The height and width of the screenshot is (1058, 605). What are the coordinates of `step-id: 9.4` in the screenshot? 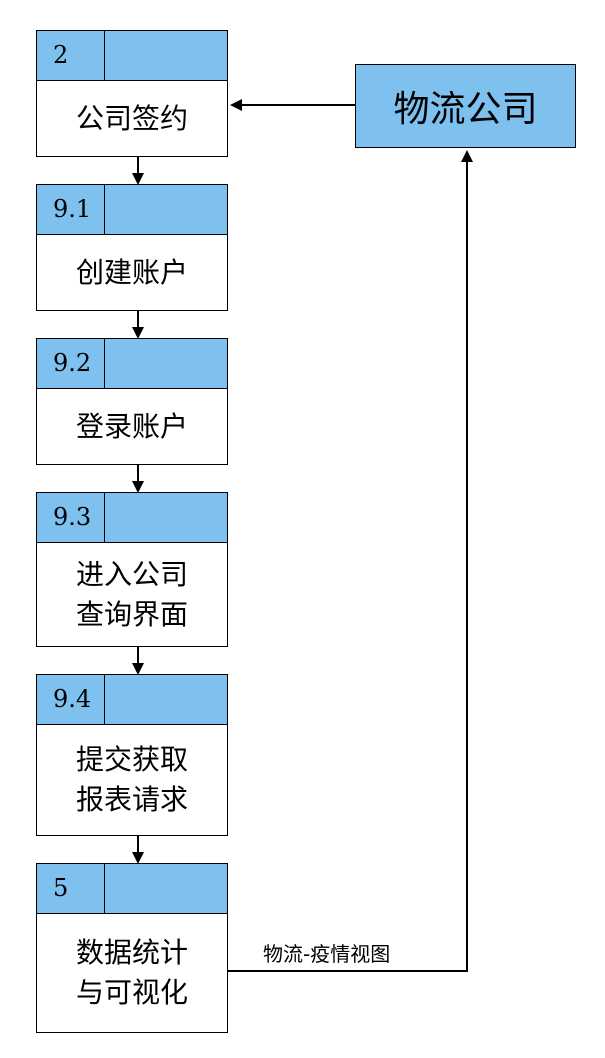 It's located at (71, 699).